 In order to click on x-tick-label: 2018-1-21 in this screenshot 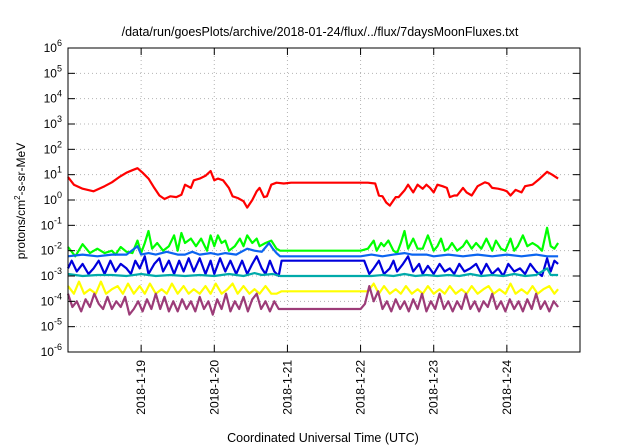, I will do `click(287, 387)`.